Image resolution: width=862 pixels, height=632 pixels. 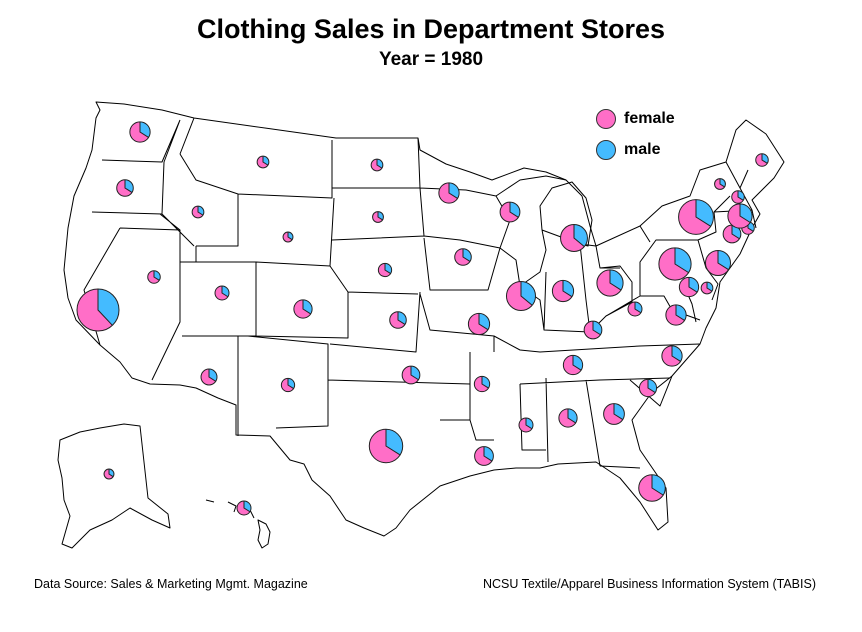 I want to click on pie-mi, so click(x=574, y=238).